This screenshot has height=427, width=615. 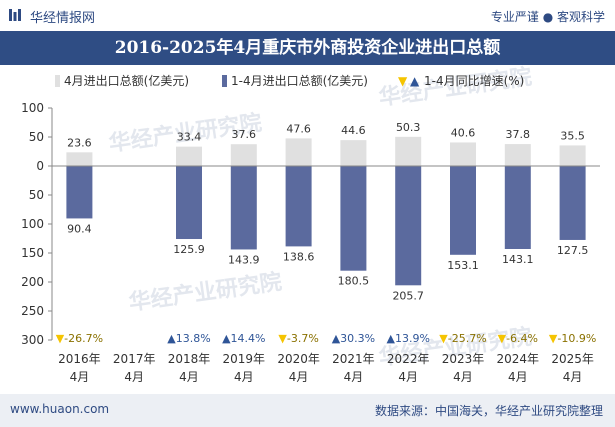 I want to click on data-label-monthly: 37.6, so click(x=244, y=134).